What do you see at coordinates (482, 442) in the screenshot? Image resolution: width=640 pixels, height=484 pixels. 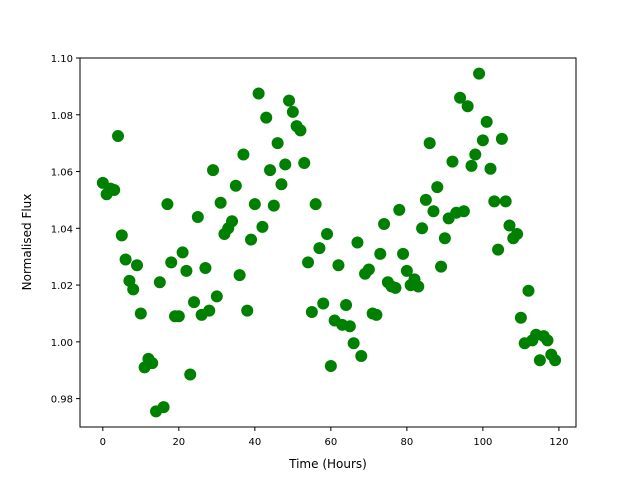 I see `x-tick-label: 100` at bounding box center [482, 442].